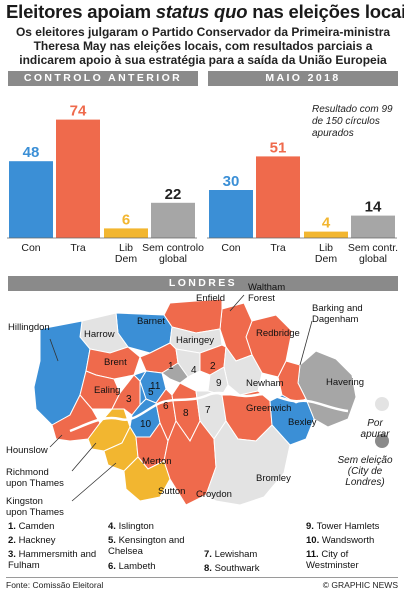  What do you see at coordinates (84, 457) in the screenshot?
I see `leader-richmond` at bounding box center [84, 457].